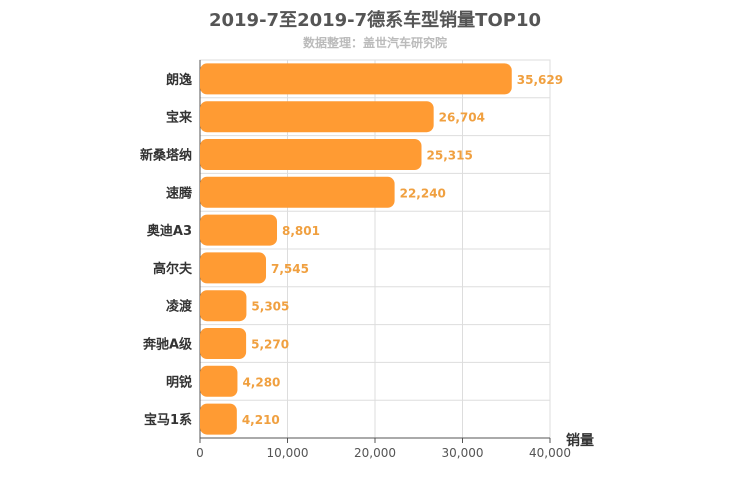  Describe the element at coordinates (290, 269) in the screenshot. I see `value-label: 7,545` at that location.